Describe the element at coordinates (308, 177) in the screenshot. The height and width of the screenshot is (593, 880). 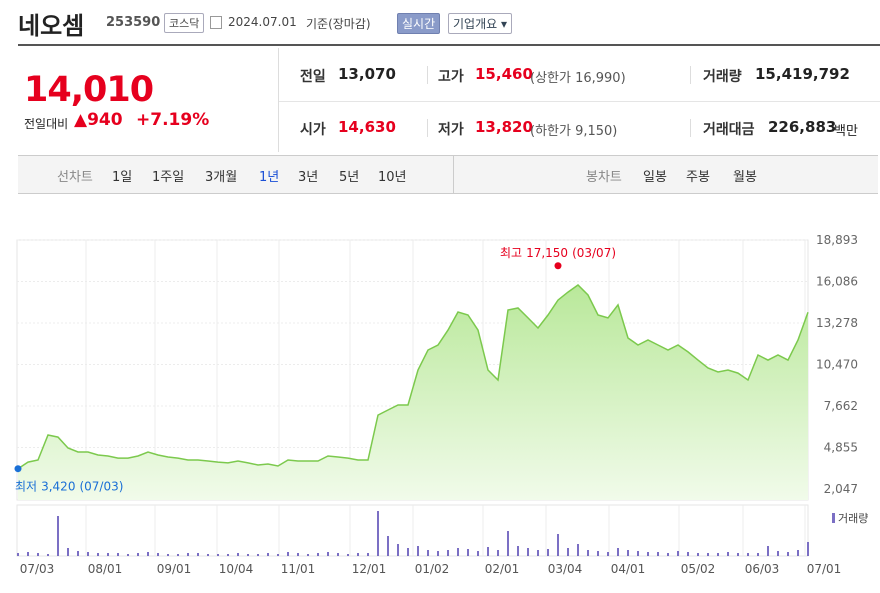
I see `period-tab: 3년` at that location.